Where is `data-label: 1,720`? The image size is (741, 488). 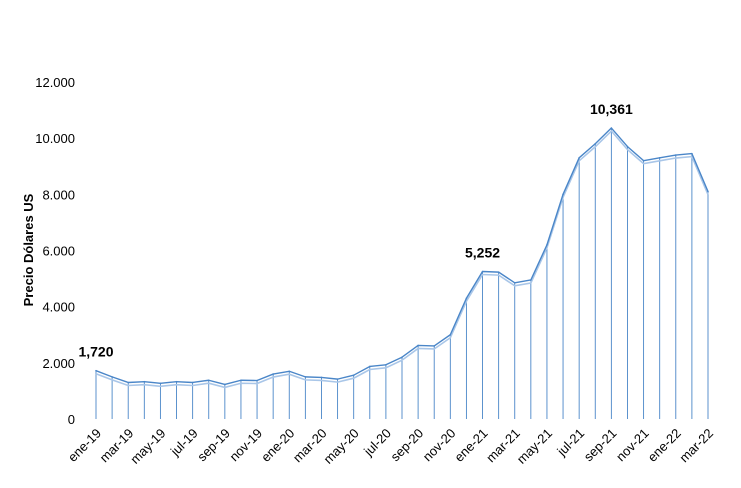
data-label: 1,720 is located at coordinates (95, 352).